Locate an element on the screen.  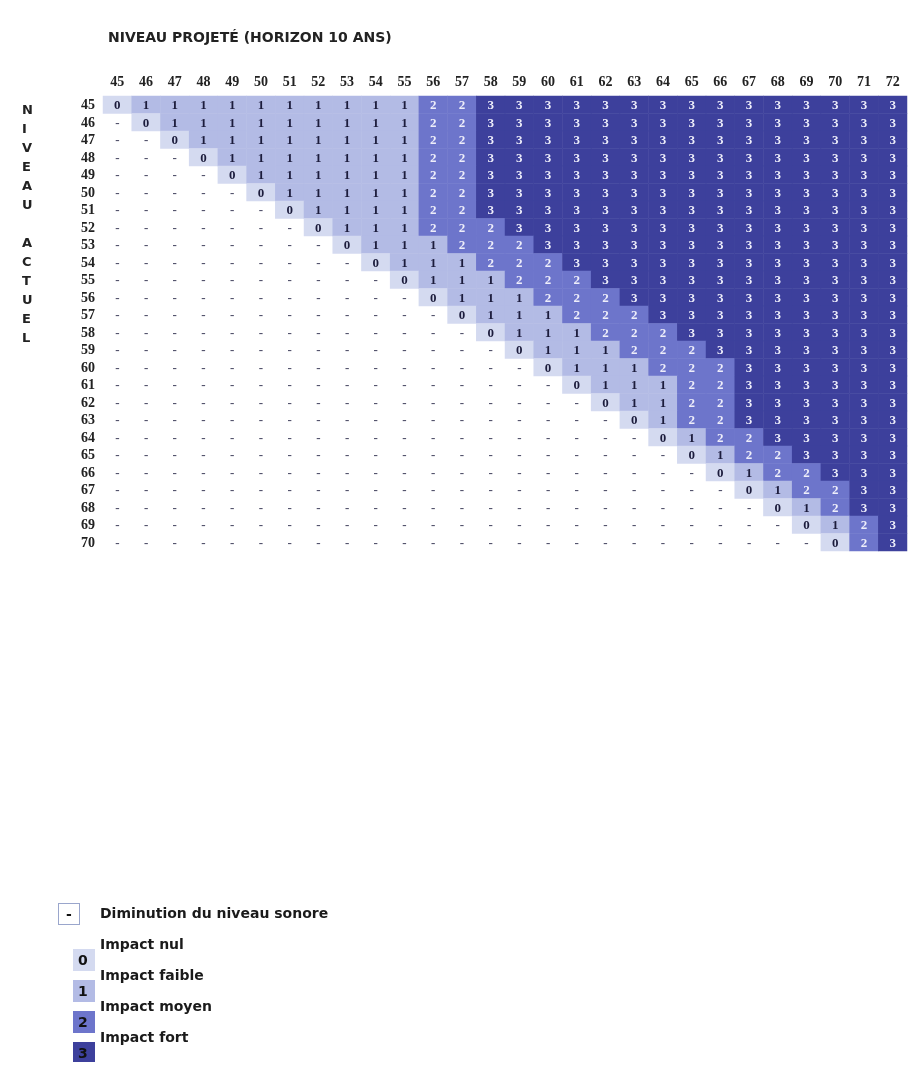
y-tick-label: 45 is located at coordinates (88, 105).